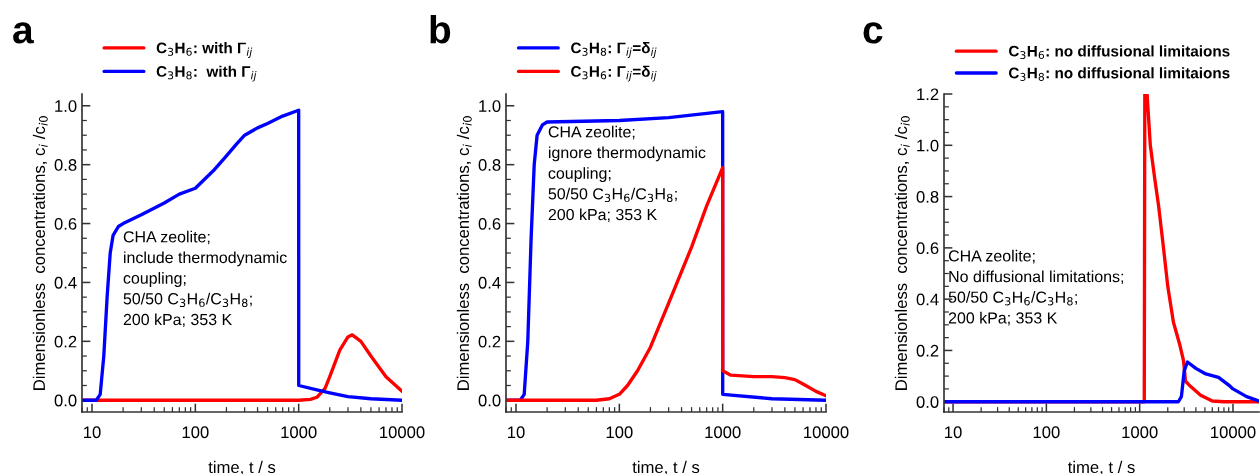 The image size is (1260, 474). I want to click on chart-title: a, so click(23, 33).